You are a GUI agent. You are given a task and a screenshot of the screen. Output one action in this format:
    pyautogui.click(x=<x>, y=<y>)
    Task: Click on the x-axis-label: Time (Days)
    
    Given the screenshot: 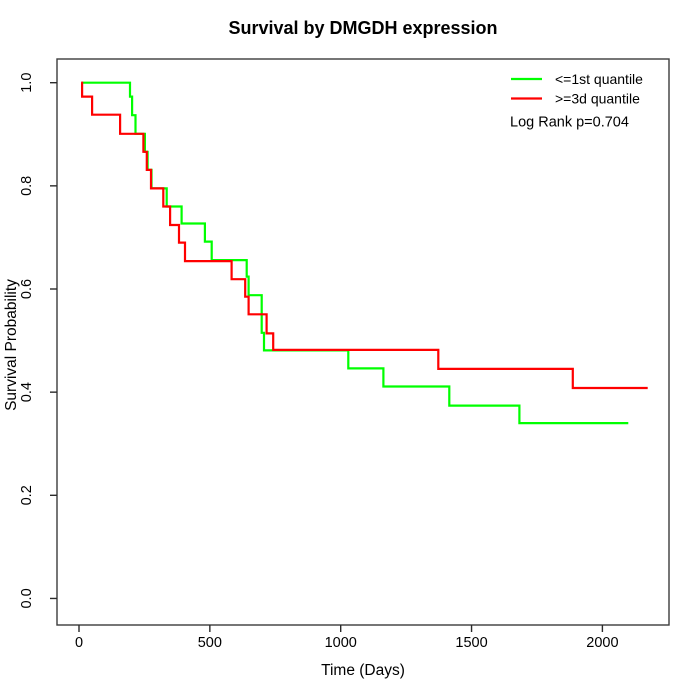 What is the action you would take?
    pyautogui.click(x=363, y=670)
    